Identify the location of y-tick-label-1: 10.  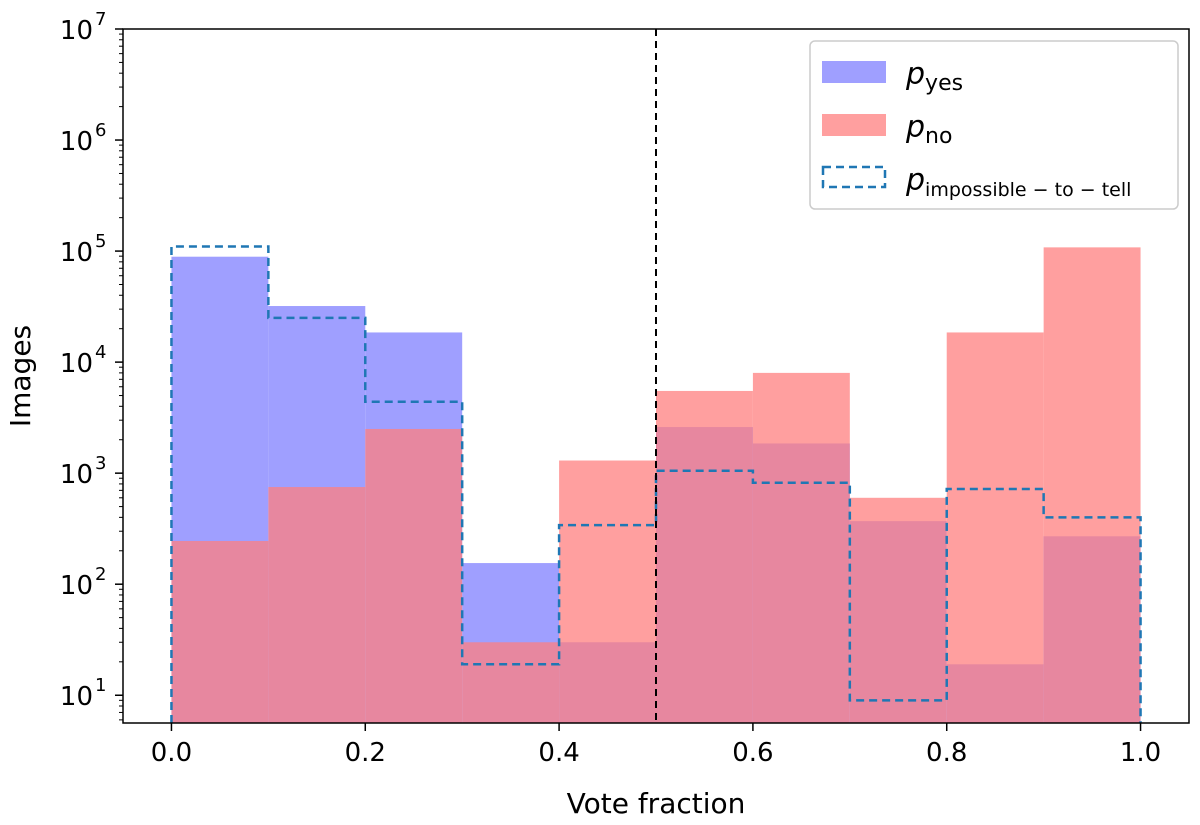
(76, 586).